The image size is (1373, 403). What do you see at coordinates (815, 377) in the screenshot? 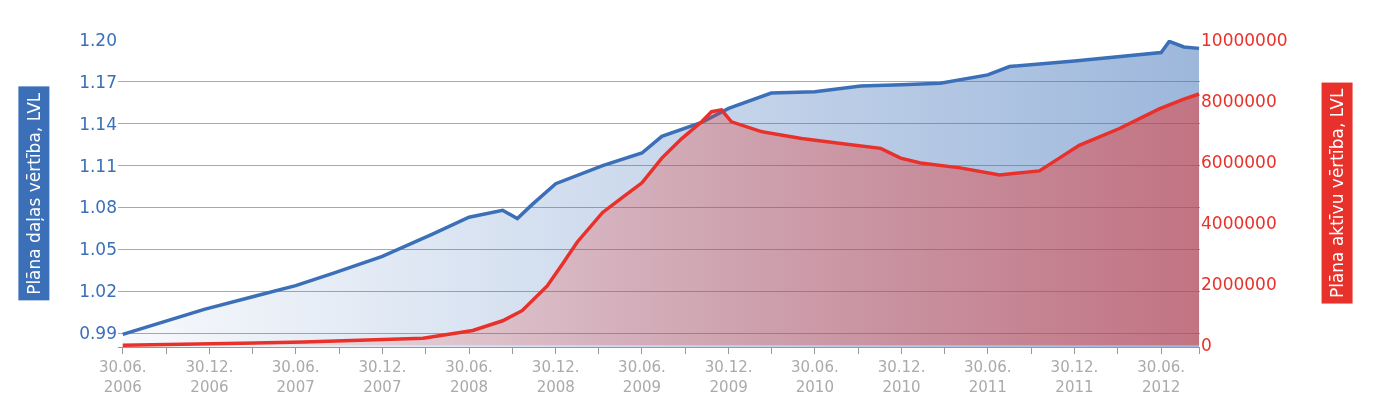
I see `x-tick-label: 30.06. 2010` at bounding box center [815, 377].